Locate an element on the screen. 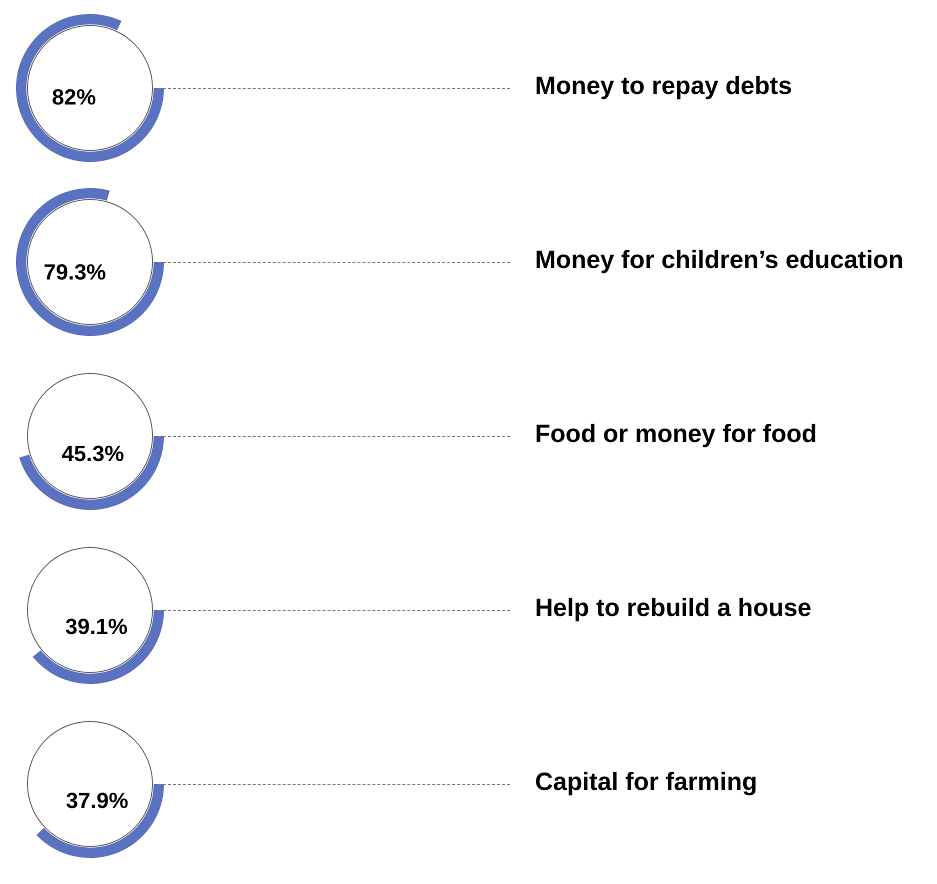  slice-label: Money for children’s education is located at coordinates (719, 260).